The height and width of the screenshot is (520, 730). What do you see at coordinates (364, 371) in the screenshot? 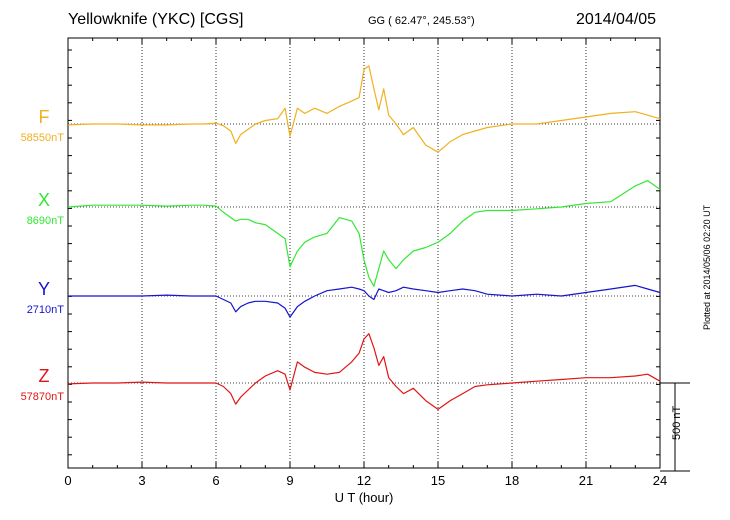
I see `trace-z` at bounding box center [364, 371].